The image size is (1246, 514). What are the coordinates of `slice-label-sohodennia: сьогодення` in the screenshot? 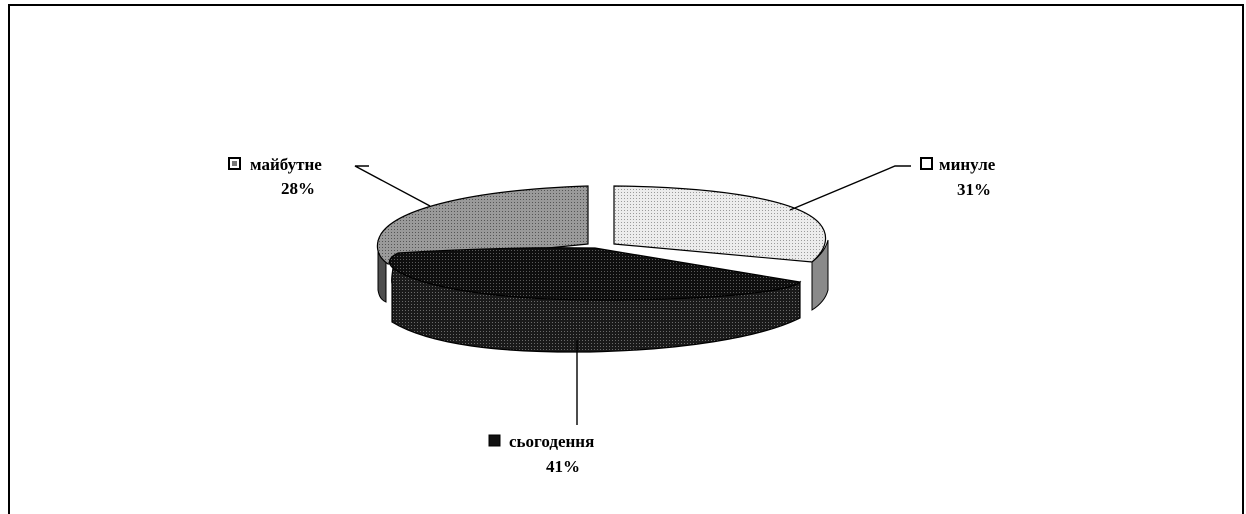 It's located at (551, 441).